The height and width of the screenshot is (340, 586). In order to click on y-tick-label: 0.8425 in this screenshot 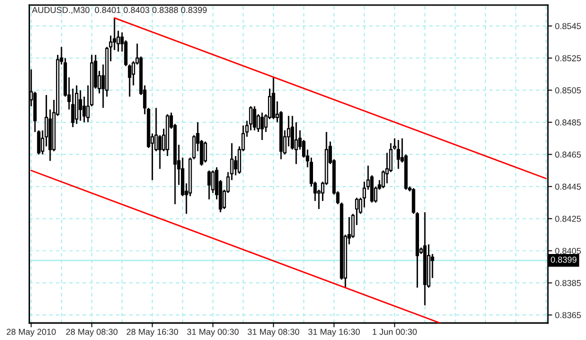, I will do `click(568, 219)`.